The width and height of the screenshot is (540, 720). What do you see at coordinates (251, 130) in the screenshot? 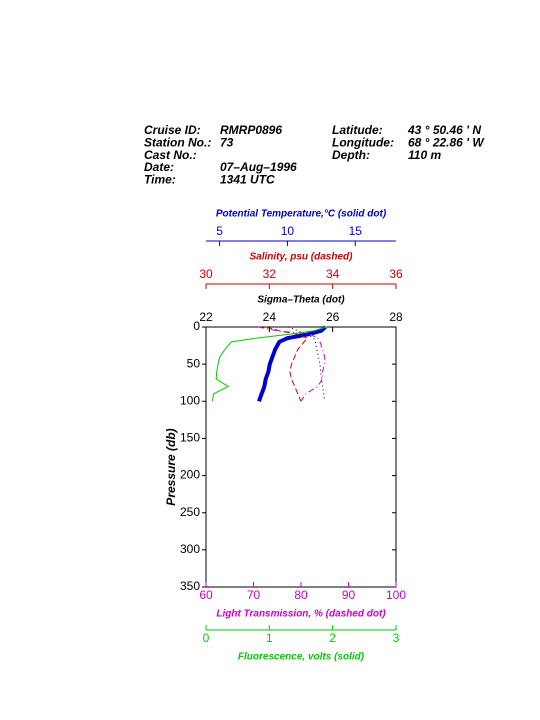
I see `header-value: RMRP0896` at bounding box center [251, 130].